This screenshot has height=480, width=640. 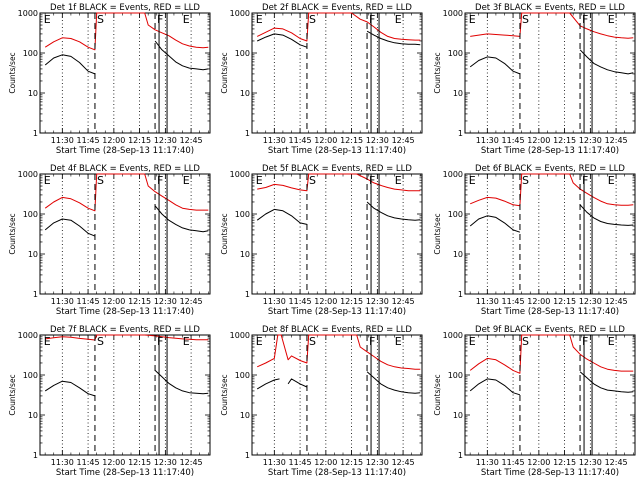 I want to click on chart-title: Det 8f BLACK = Events, RED = LLD, so click(x=337, y=330).